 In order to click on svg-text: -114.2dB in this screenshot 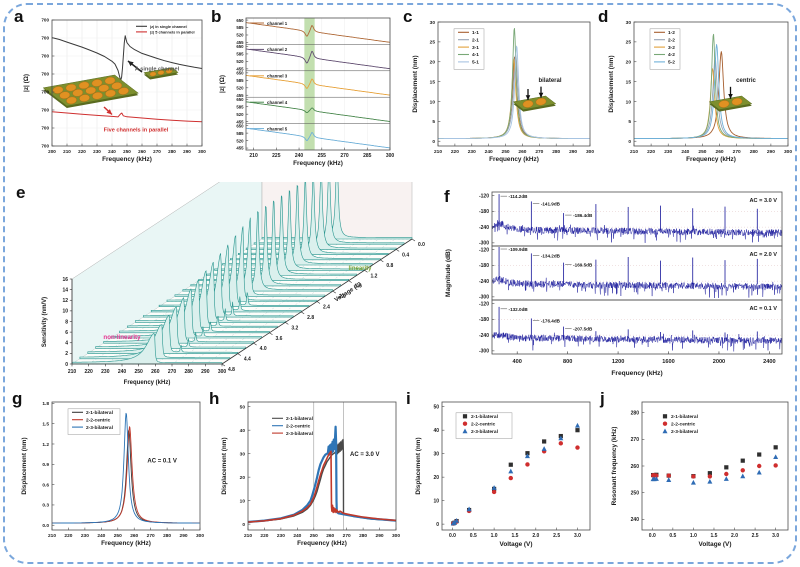, I will do `click(519, 196)`.